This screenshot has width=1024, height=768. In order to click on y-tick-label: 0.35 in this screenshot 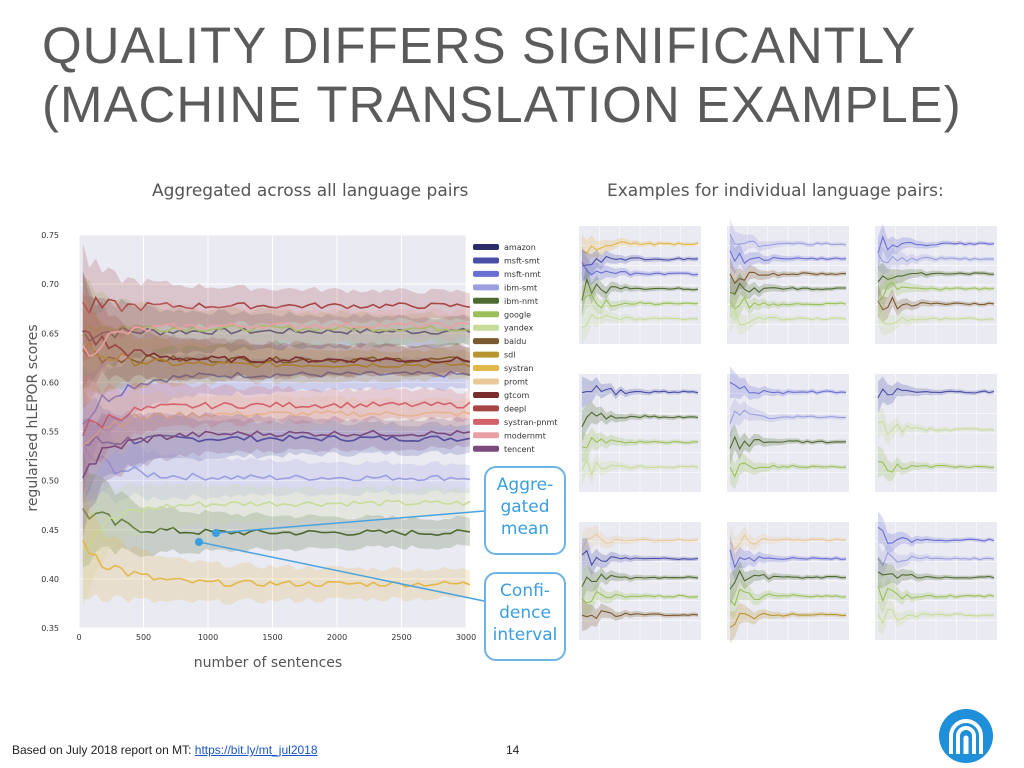, I will do `click(50, 628)`.